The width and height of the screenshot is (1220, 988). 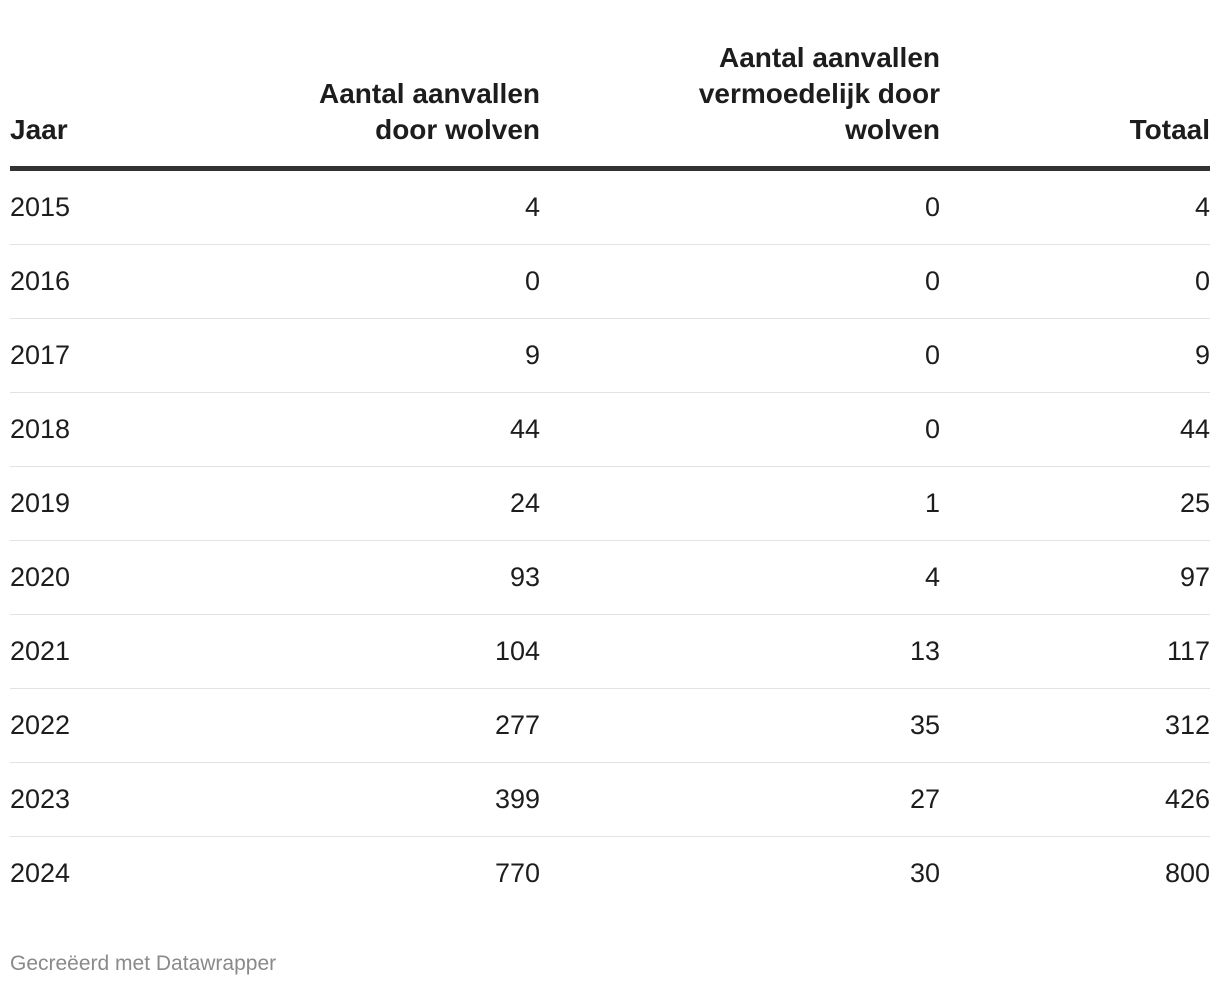 I want to click on cell-attacks-suspected: 13, so click(x=740, y=651).